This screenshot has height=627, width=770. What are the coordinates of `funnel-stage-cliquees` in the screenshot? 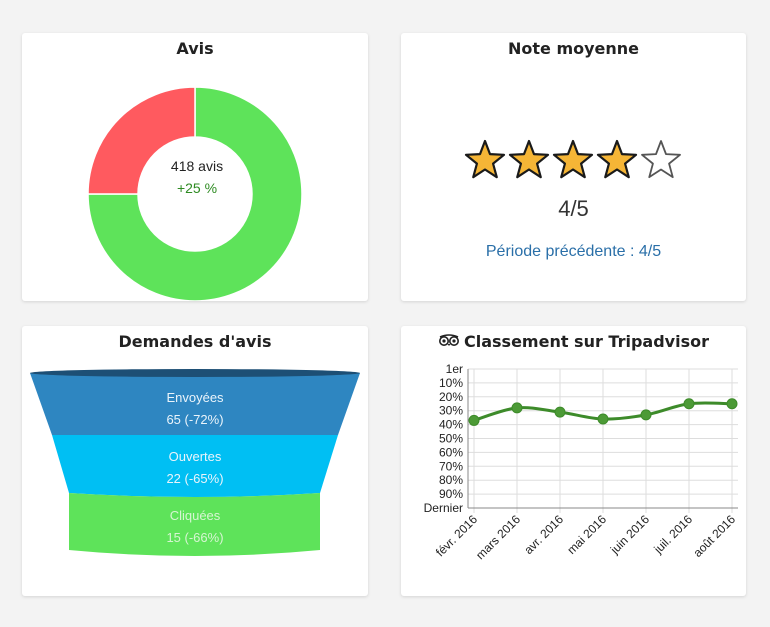 It's located at (194, 524).